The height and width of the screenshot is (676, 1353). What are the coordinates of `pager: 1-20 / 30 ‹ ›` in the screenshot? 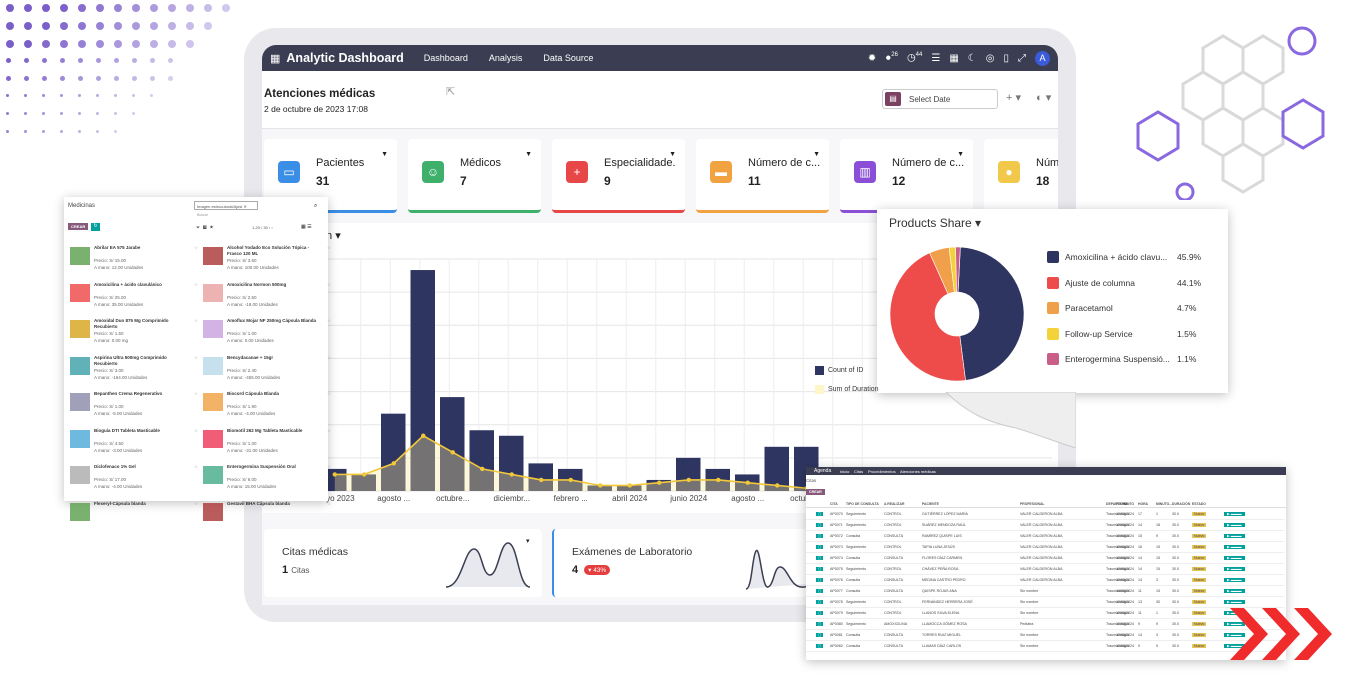 It's located at (262, 227).